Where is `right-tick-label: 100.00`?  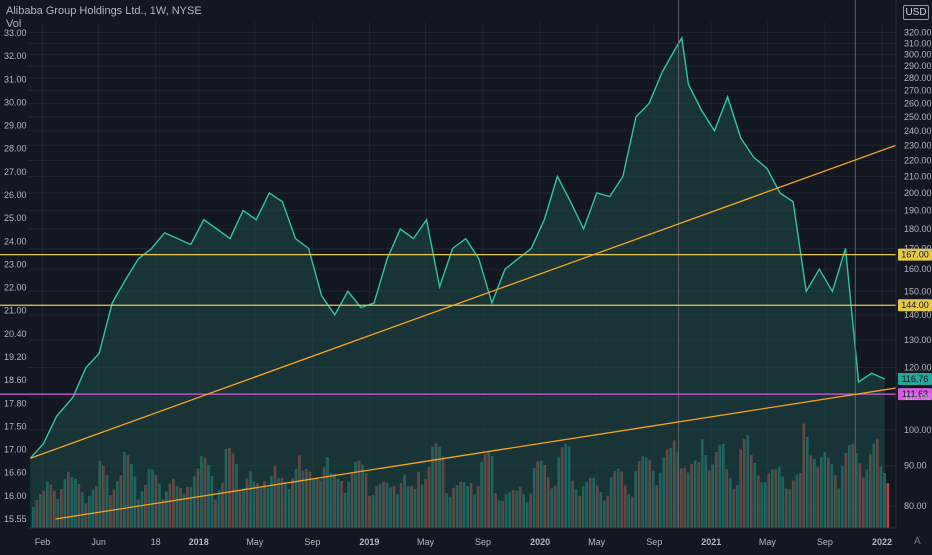
right-tick-label: 100.00 is located at coordinates (918, 430).